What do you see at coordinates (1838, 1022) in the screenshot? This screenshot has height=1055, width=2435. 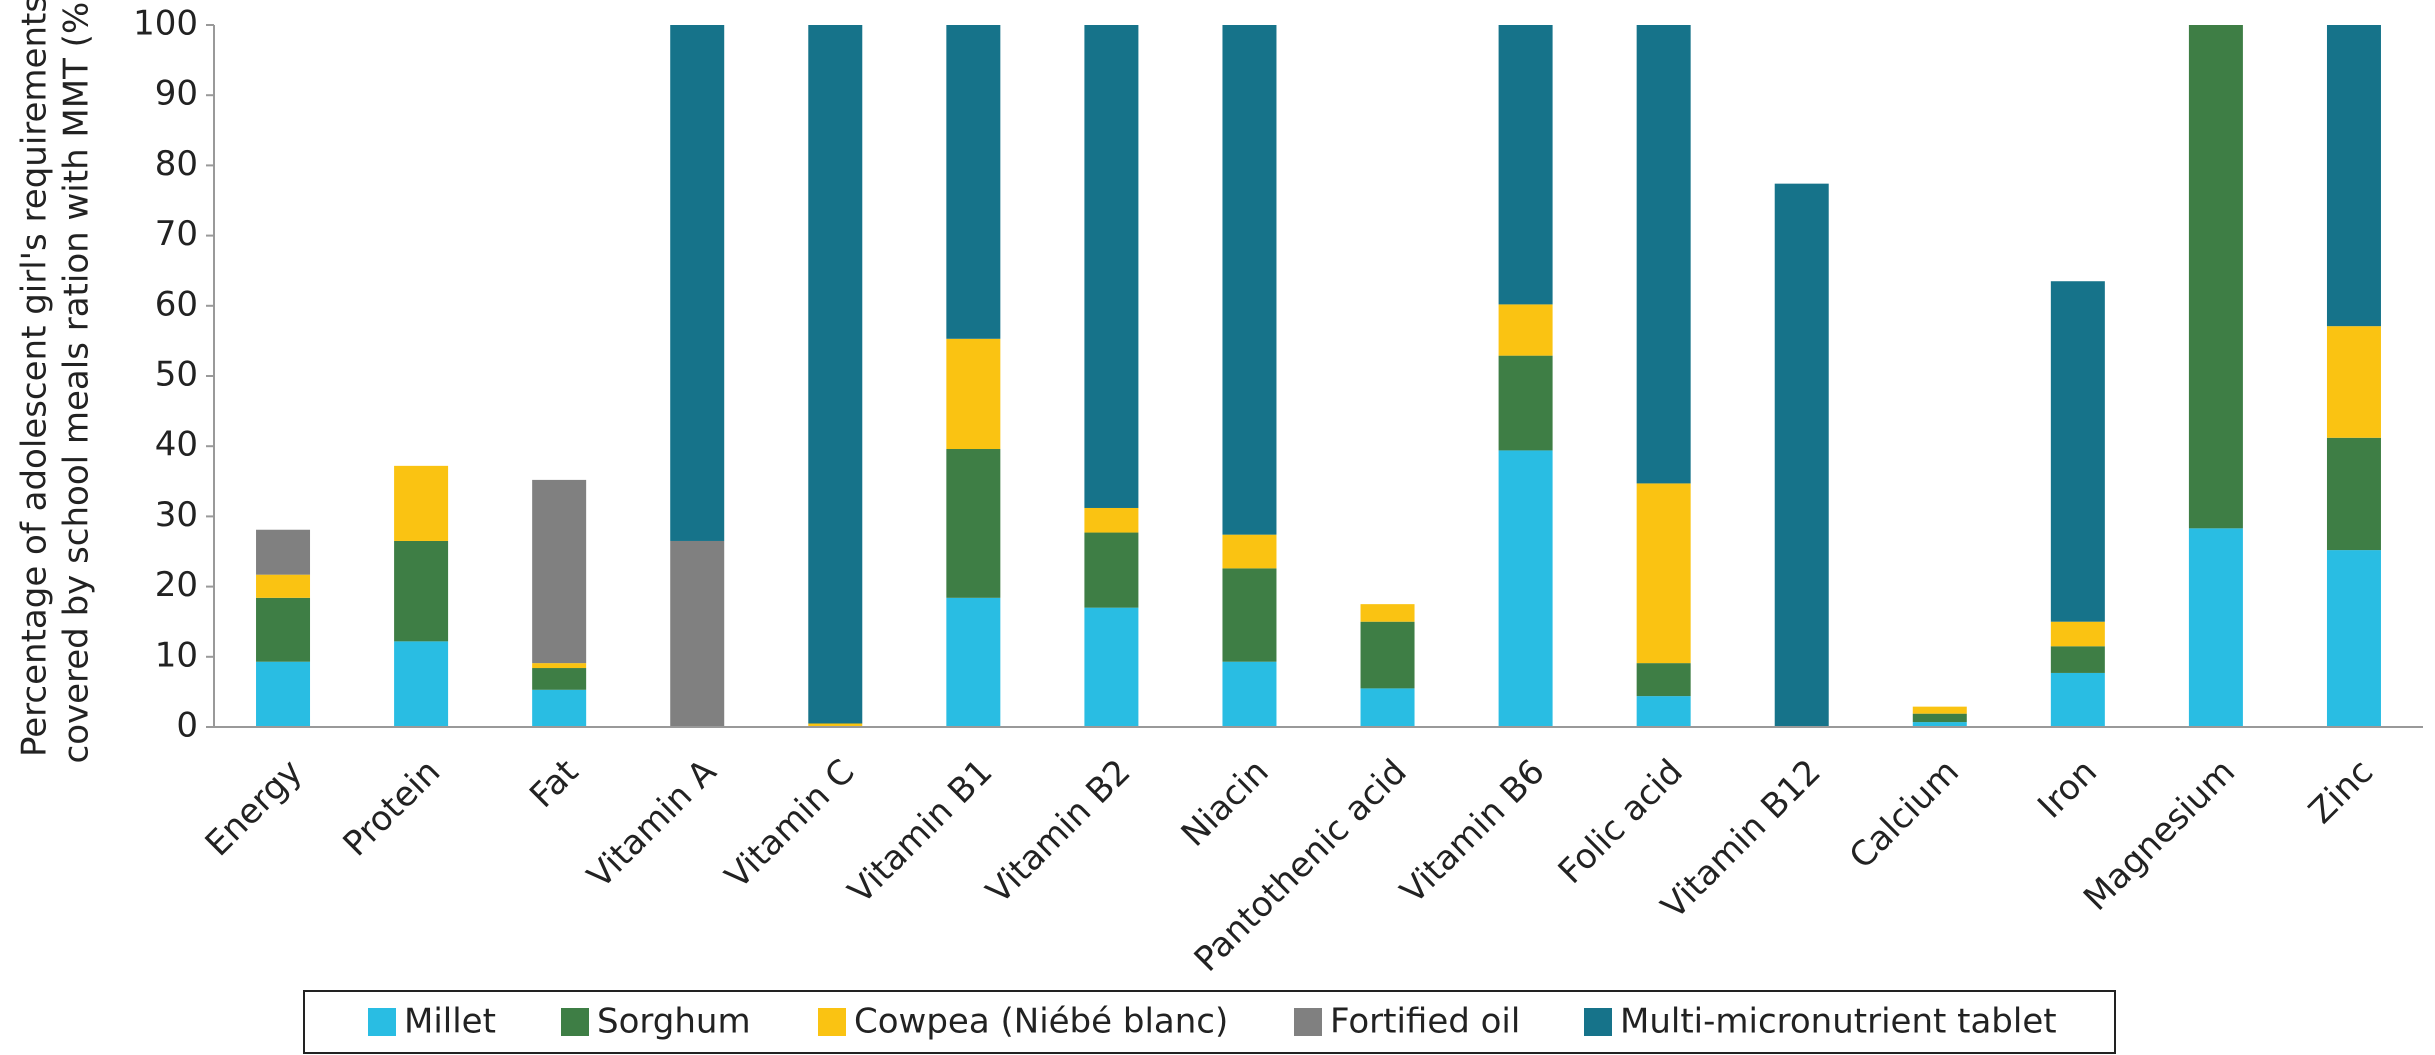 I see `legend-label: Multi-micronutrient tablet` at bounding box center [1838, 1022].